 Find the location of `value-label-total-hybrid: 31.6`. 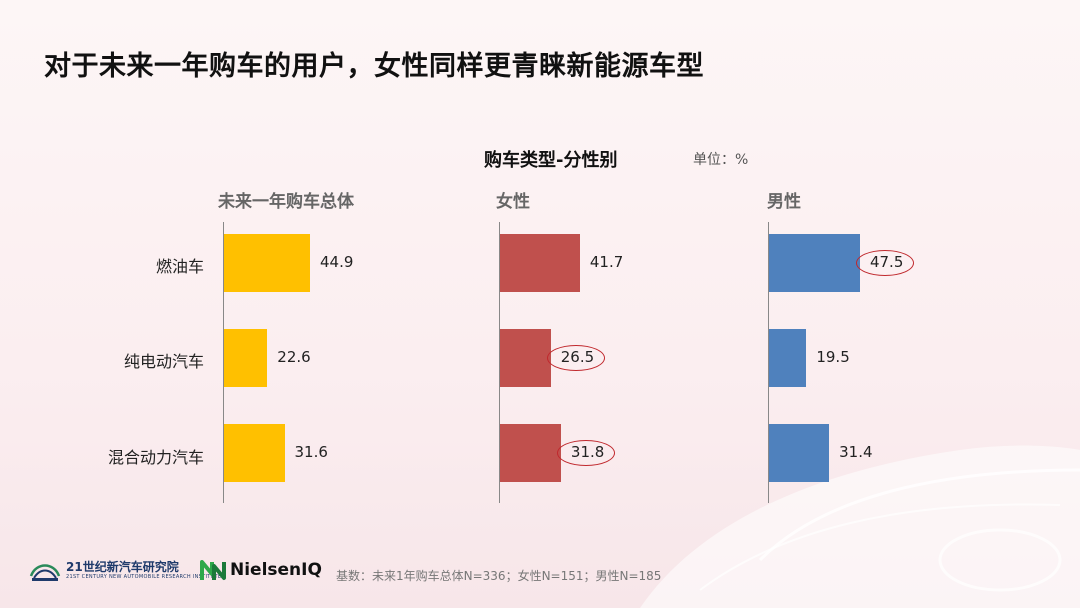

value-label-total-hybrid: 31.6 is located at coordinates (311, 452).